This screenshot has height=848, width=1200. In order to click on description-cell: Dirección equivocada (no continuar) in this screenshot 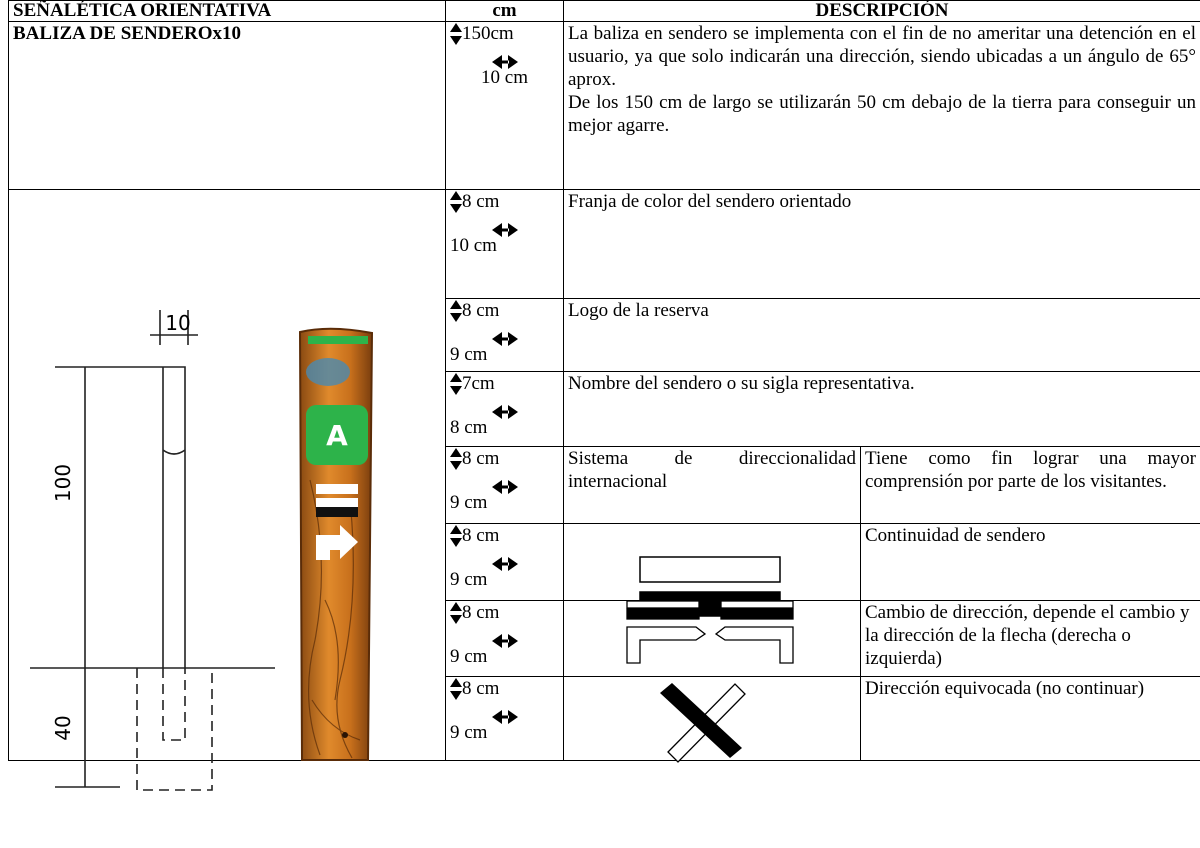, I will do `click(1030, 718)`.